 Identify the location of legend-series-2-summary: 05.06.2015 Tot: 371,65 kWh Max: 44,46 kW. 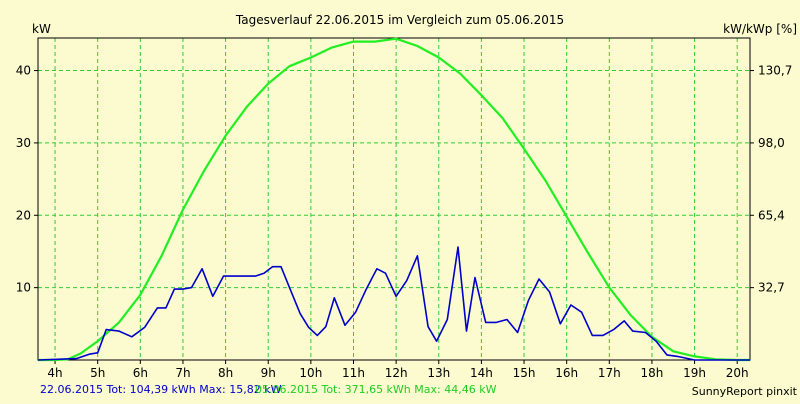
(376, 389).